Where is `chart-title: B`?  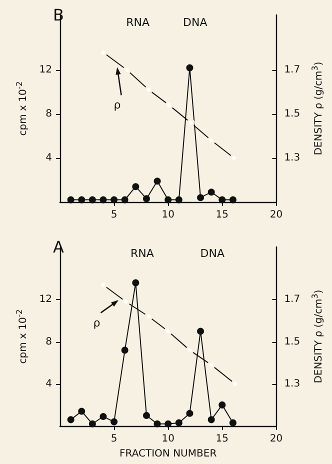
chart-title: B is located at coordinates (58, 15).